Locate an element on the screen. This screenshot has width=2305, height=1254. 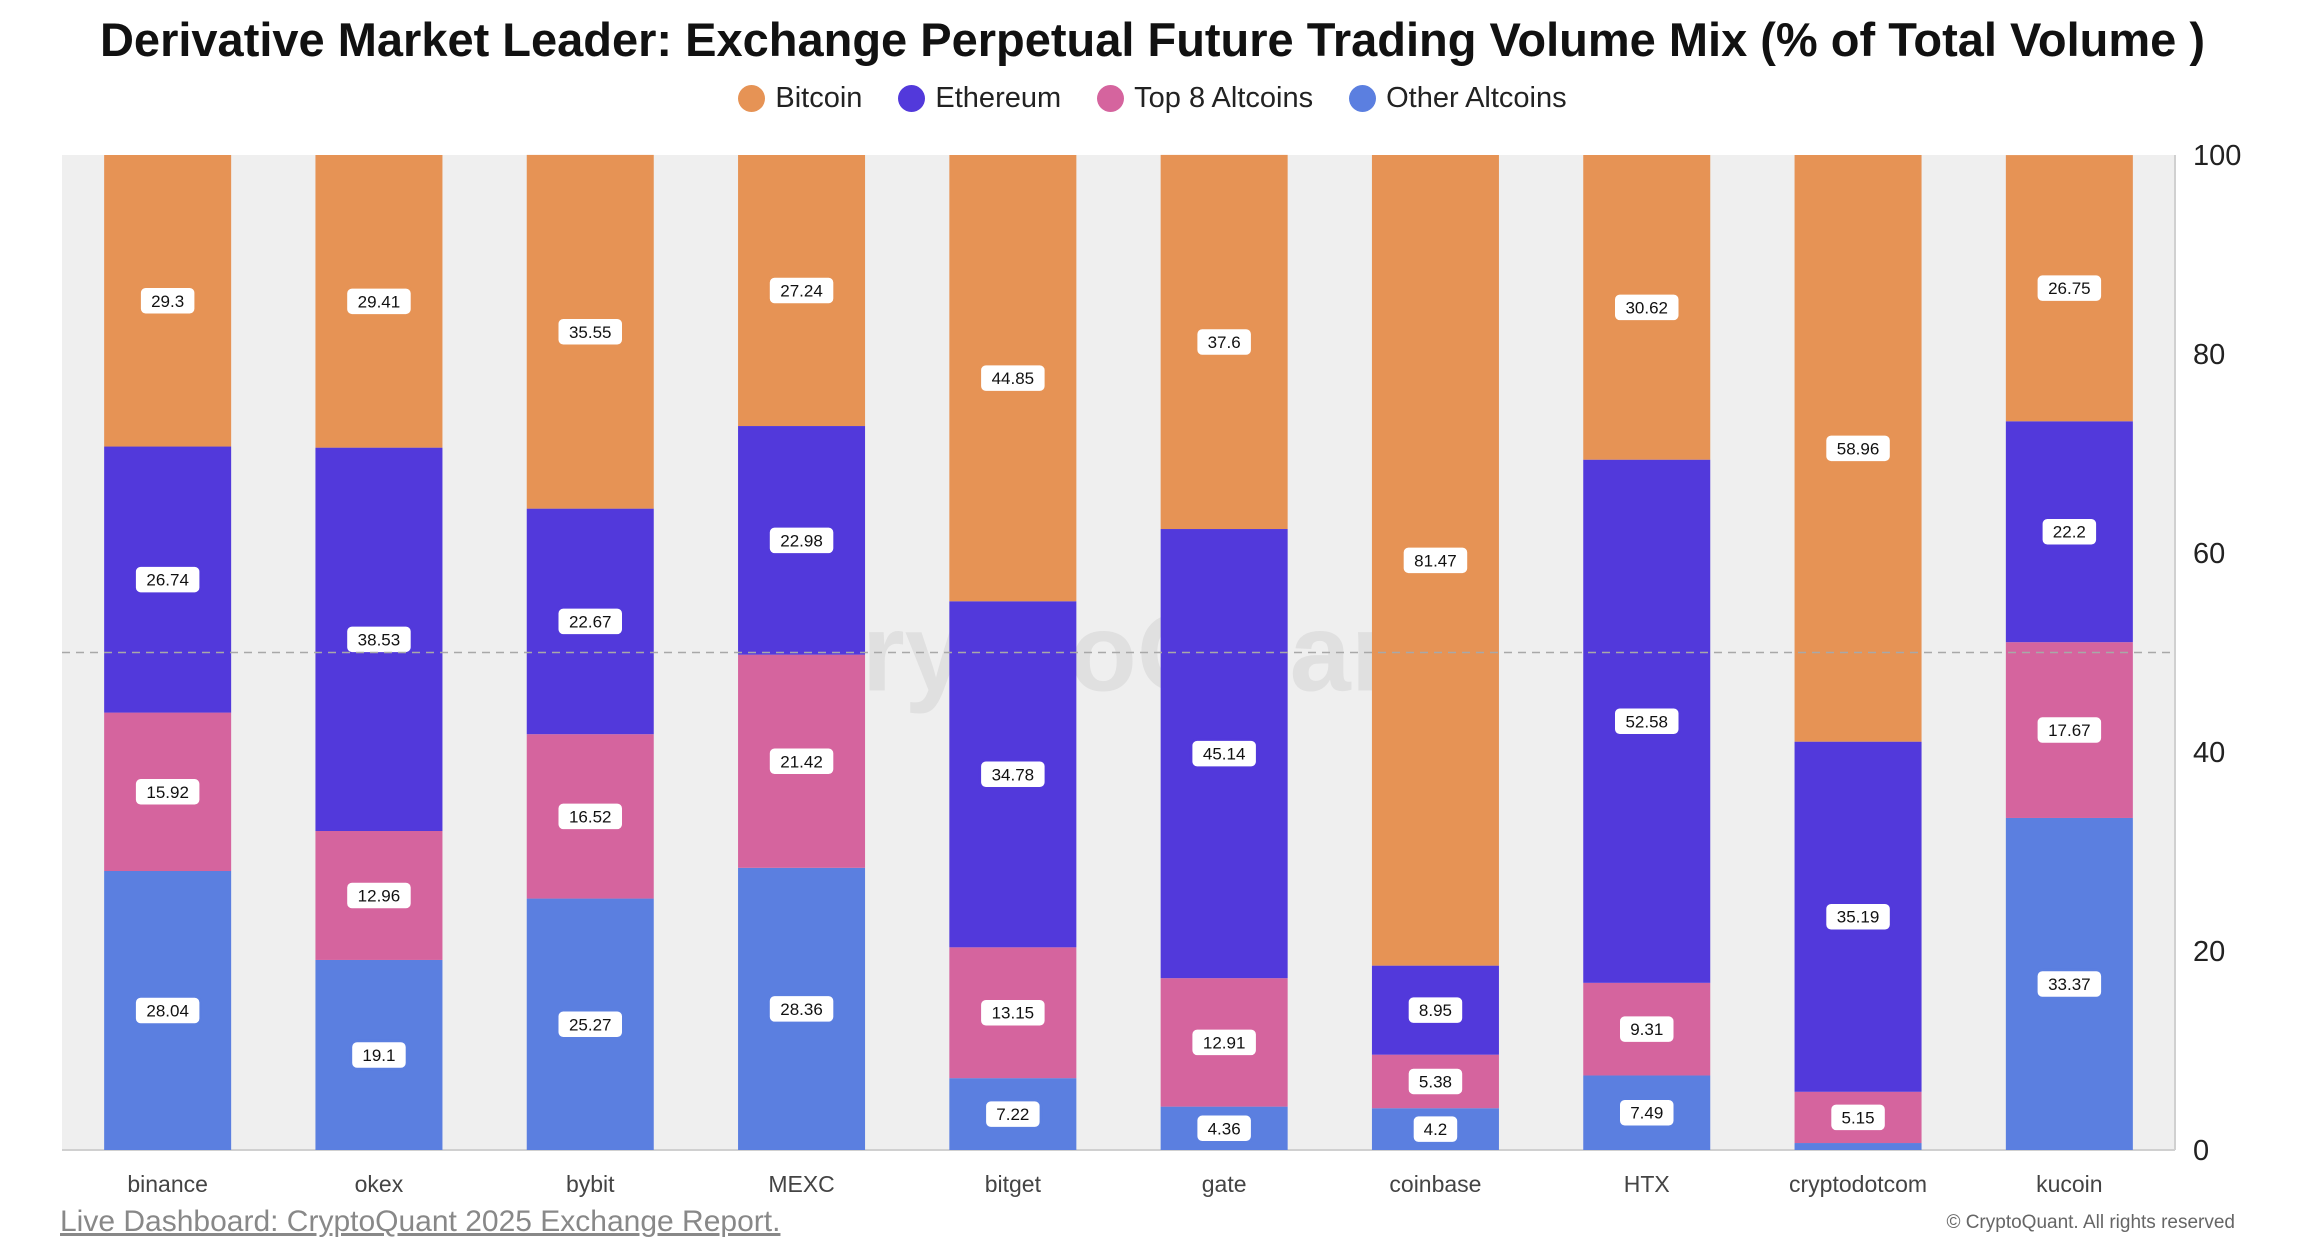
data-label: 29.3 is located at coordinates (167, 301).